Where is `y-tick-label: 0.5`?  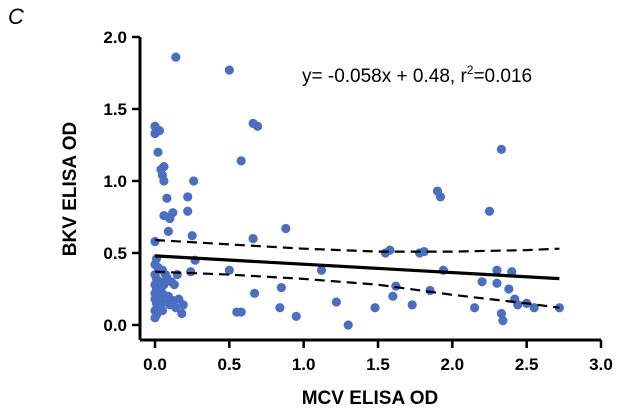
y-tick-label: 0.5 is located at coordinates (115, 253).